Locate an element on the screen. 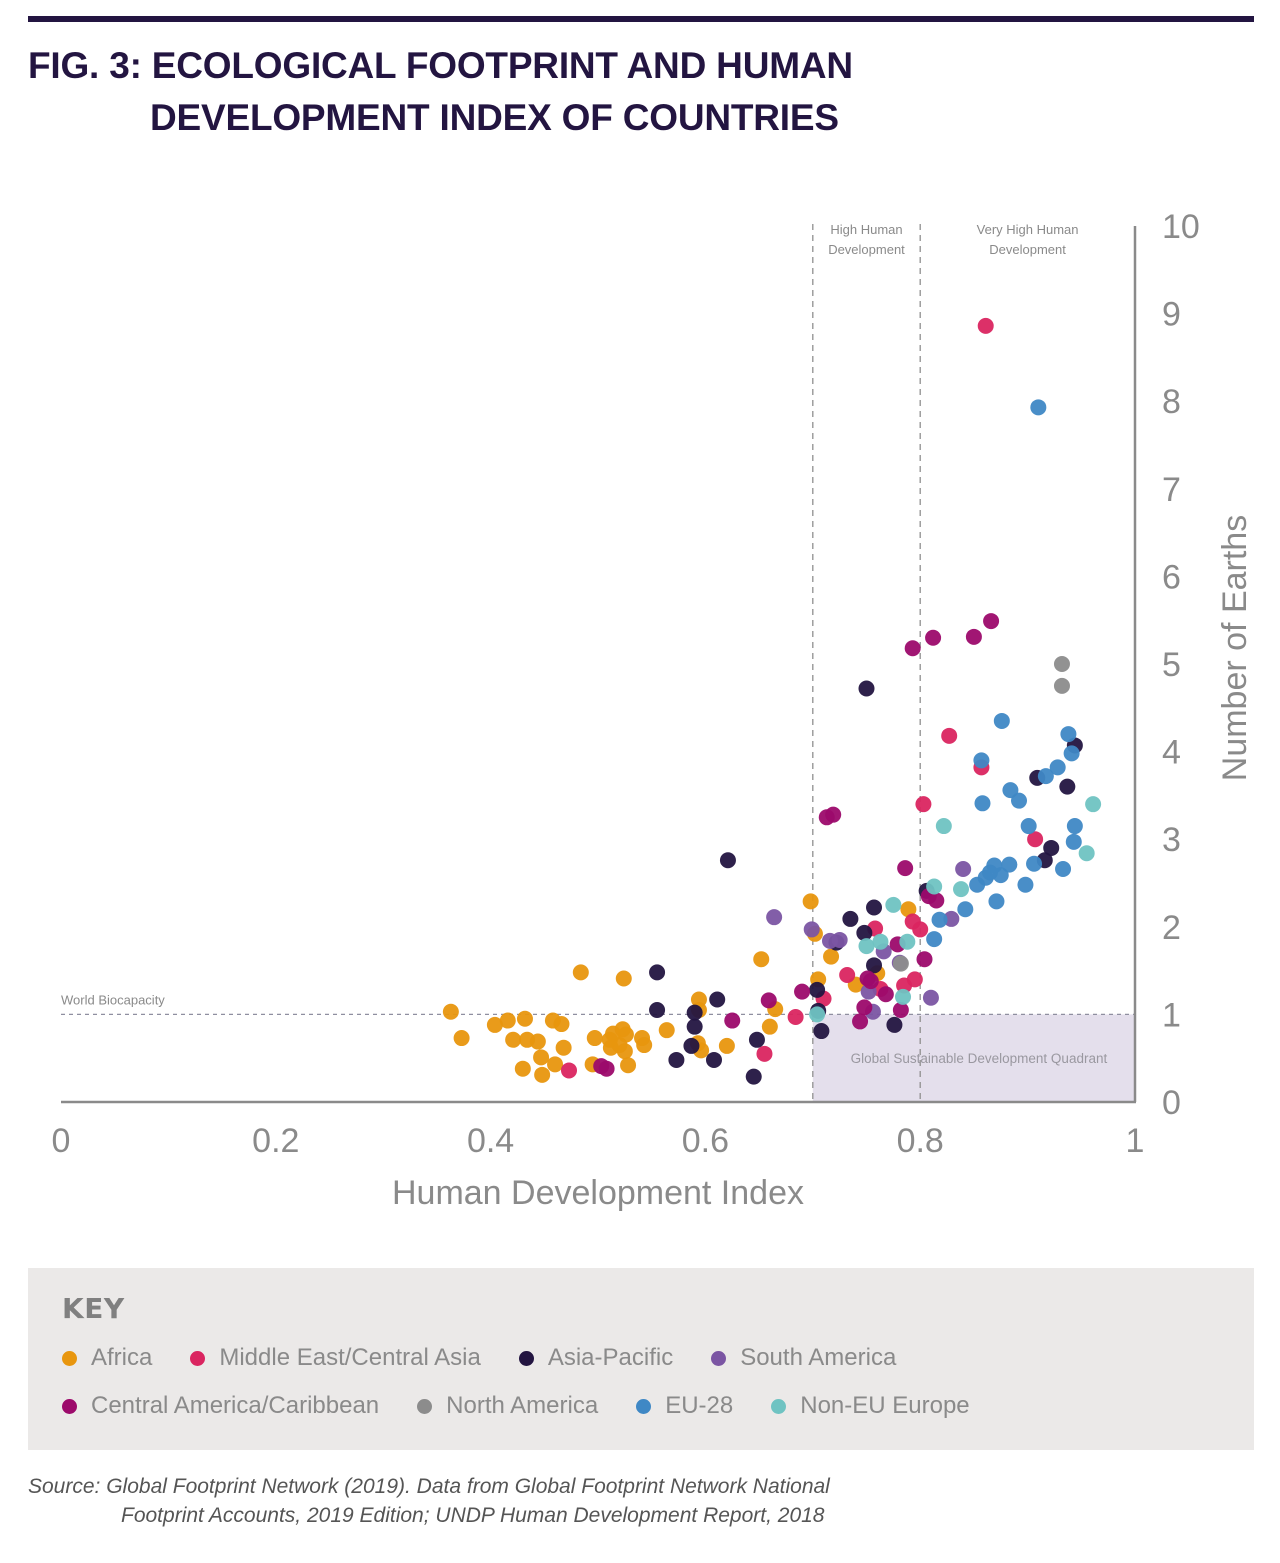  legend-item-north-america: North America is located at coordinates (507, 1406).